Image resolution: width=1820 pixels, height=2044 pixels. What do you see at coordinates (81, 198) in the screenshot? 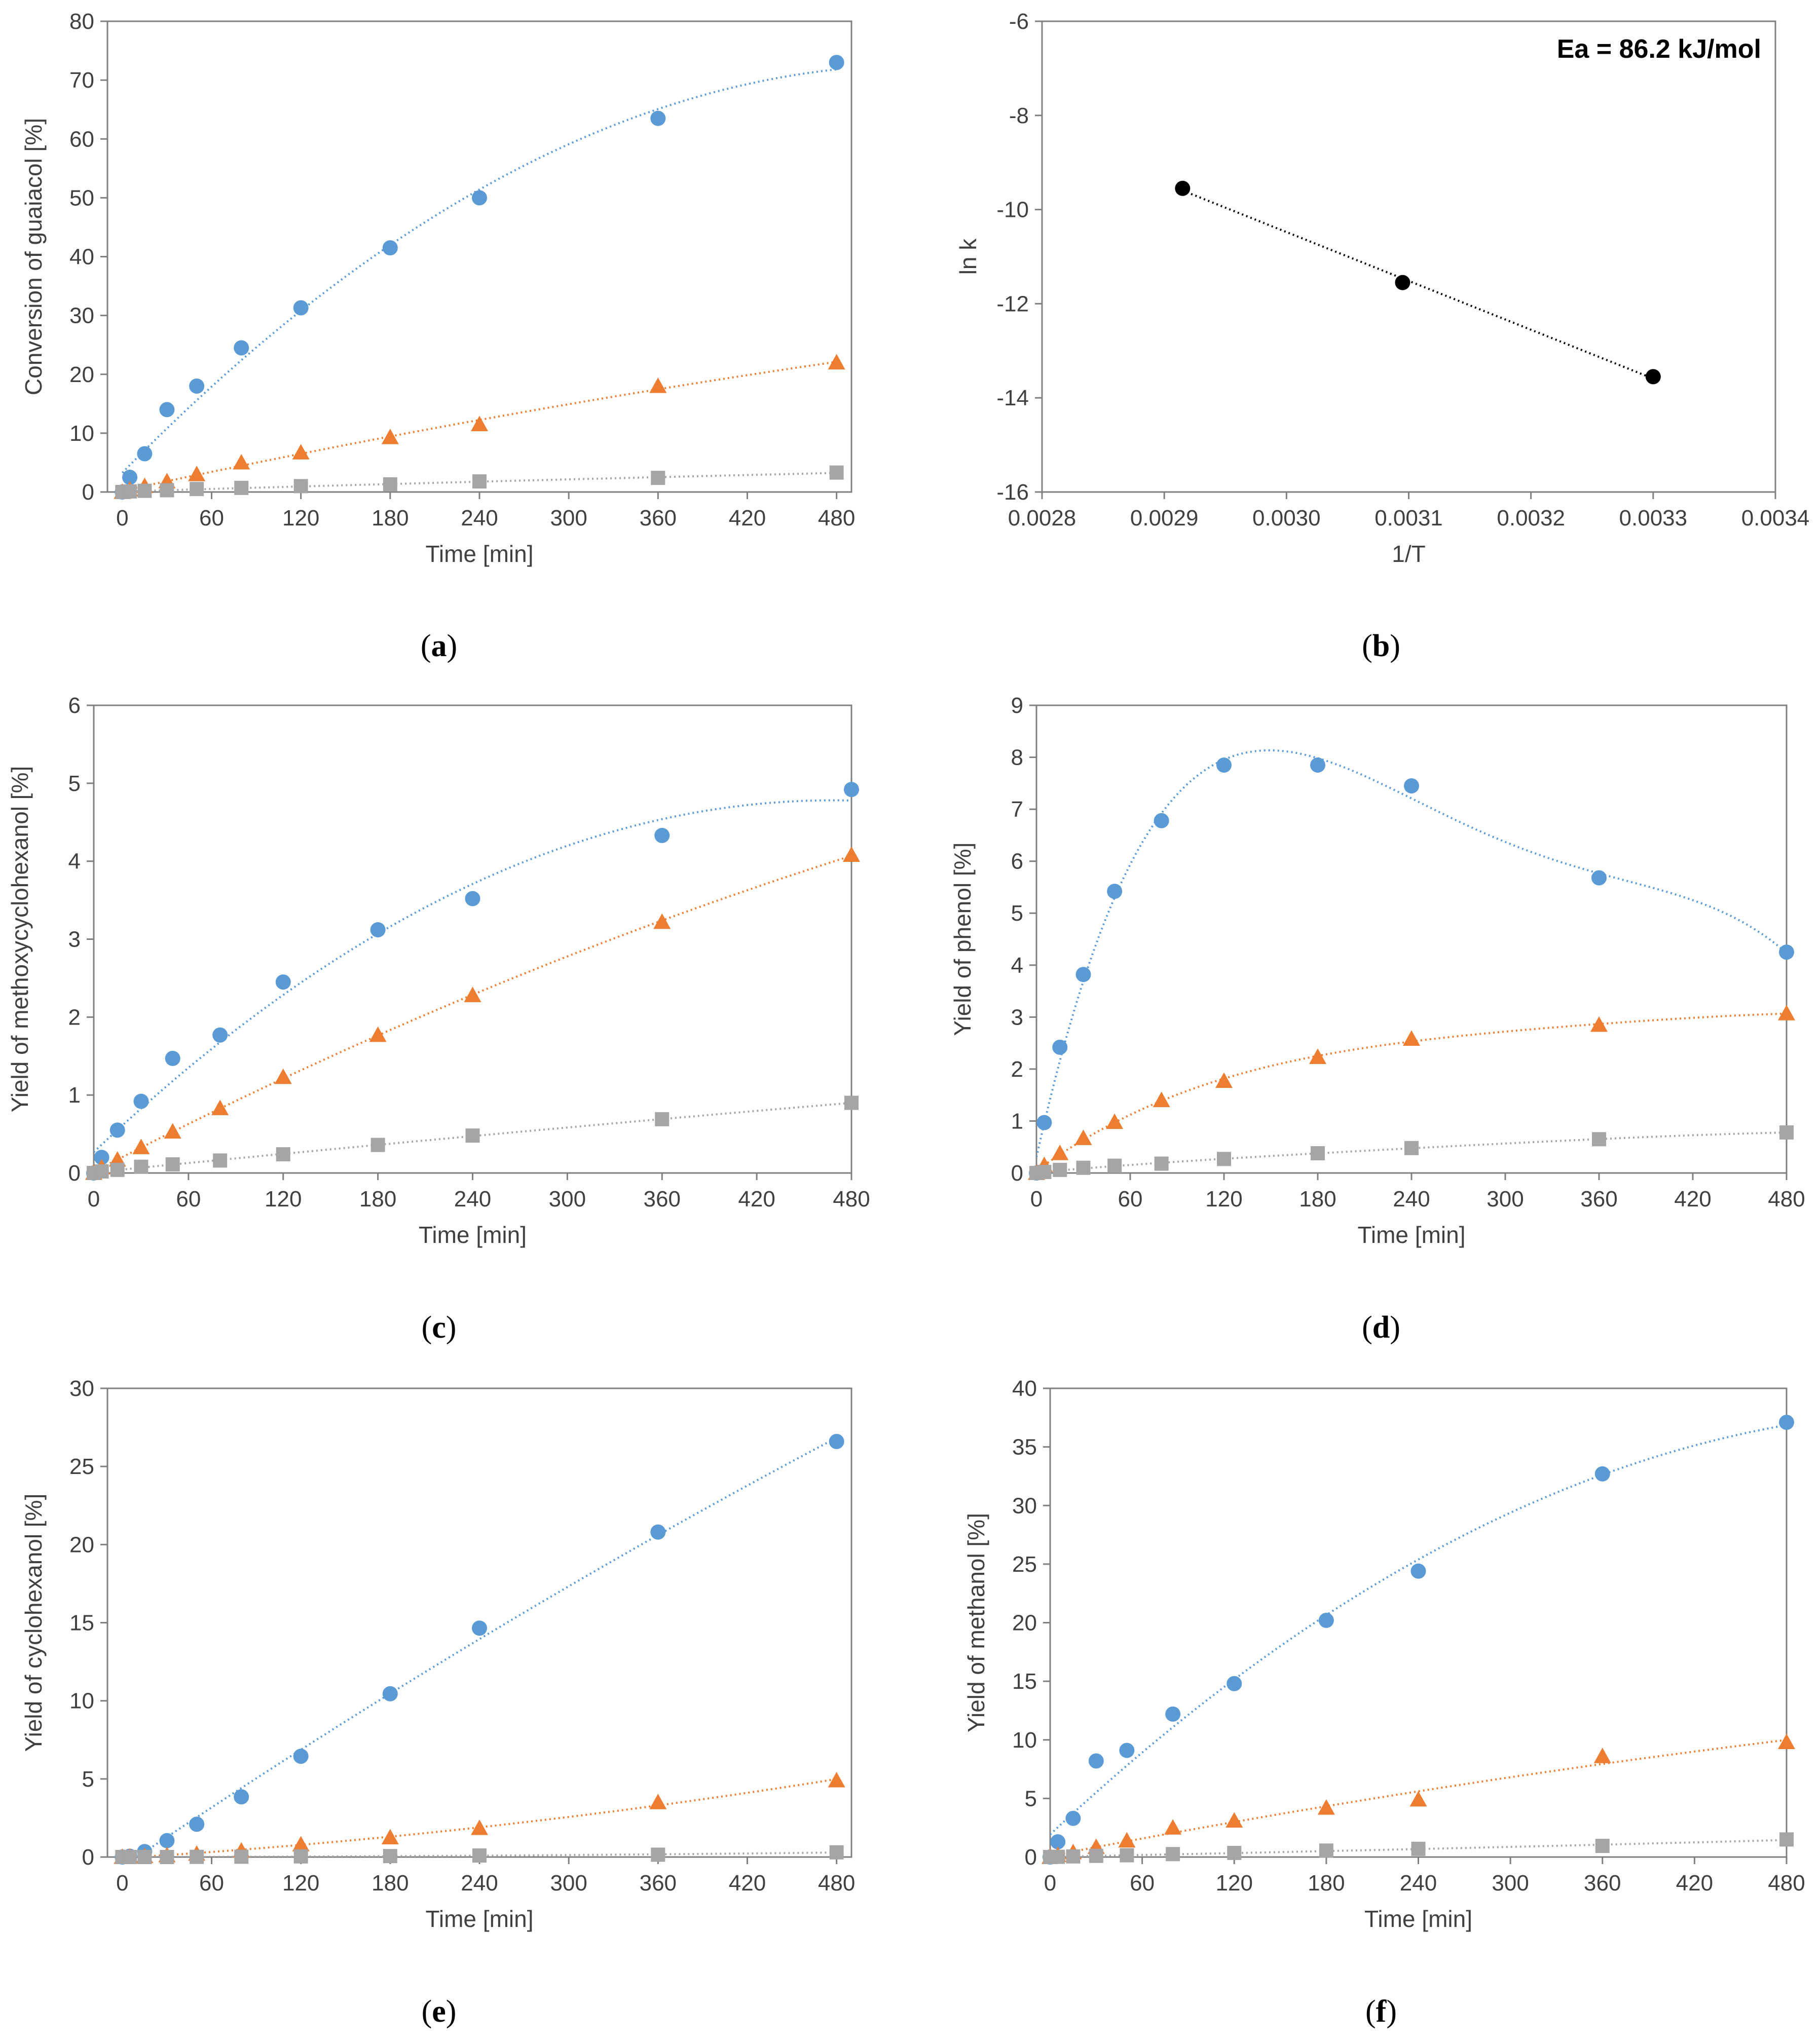
I see `y-tick-label: 50` at bounding box center [81, 198].